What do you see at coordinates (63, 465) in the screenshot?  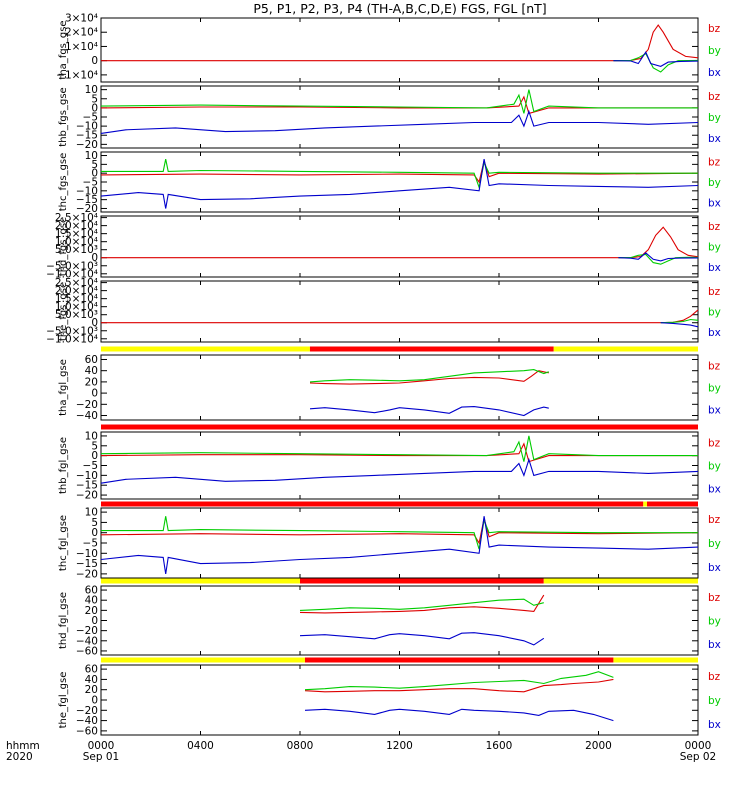 I see `y-axis-label: thb_fgl_gse` at bounding box center [63, 465].